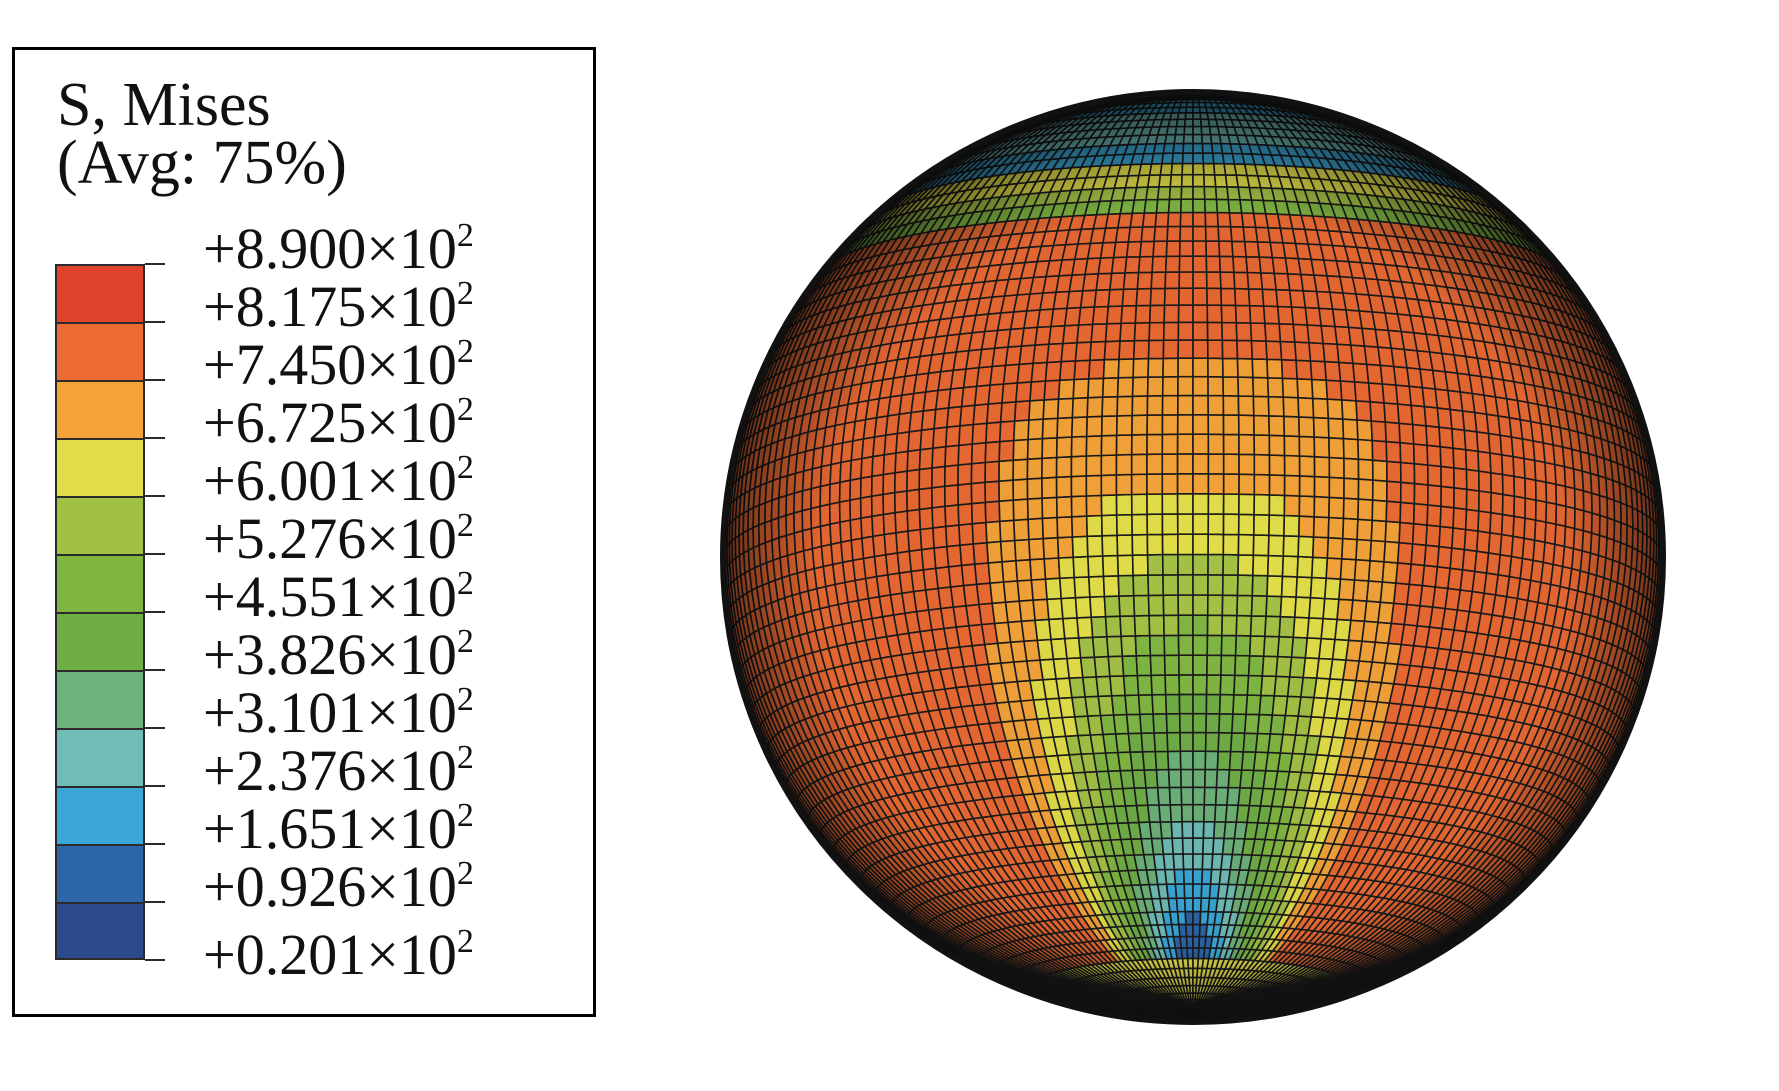 This screenshot has width=1779, height=1091. Describe the element at coordinates (164, 105) in the screenshot. I see `legend-title-line1: S, Mises` at that location.